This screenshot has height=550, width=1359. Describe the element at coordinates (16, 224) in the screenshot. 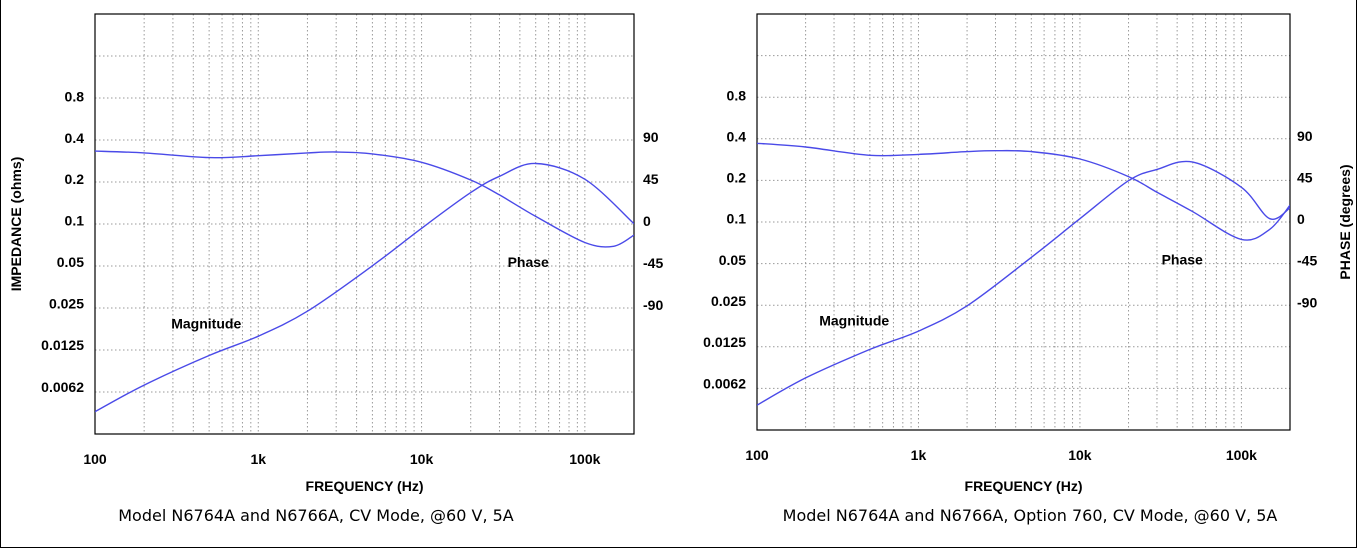

I see `y-axis-label: IMPEDANCE (ohms)` at that location.